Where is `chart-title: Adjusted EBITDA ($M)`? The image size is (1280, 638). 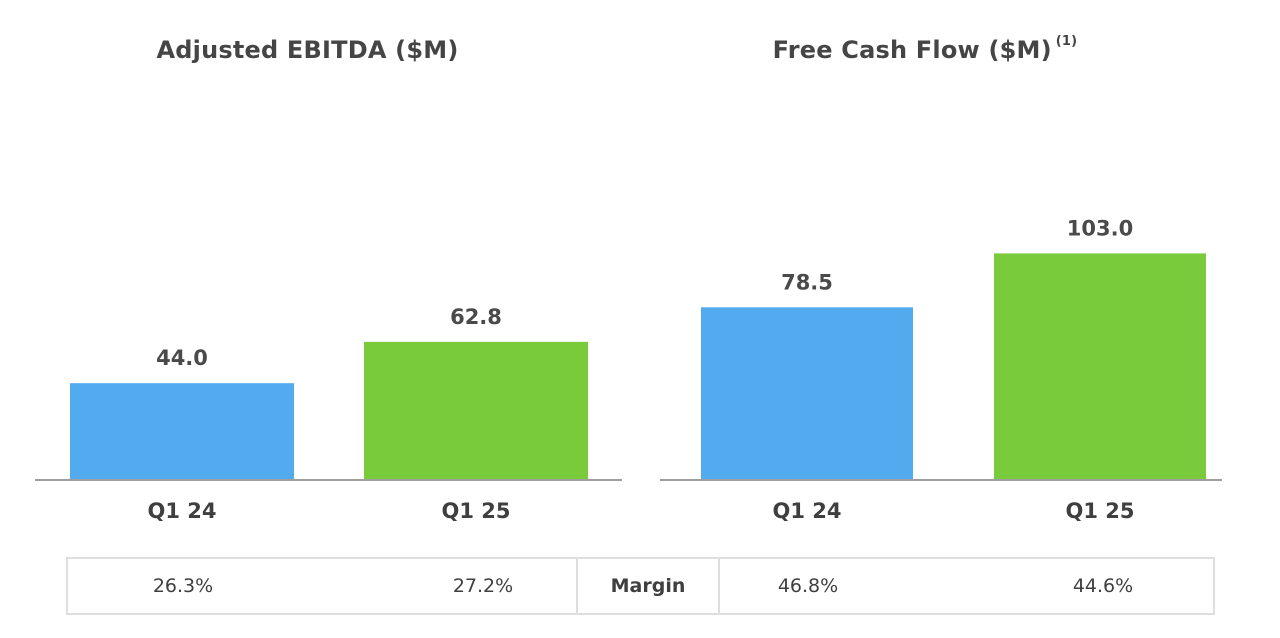 chart-title: Adjusted EBITDA ($M) is located at coordinates (315, 50).